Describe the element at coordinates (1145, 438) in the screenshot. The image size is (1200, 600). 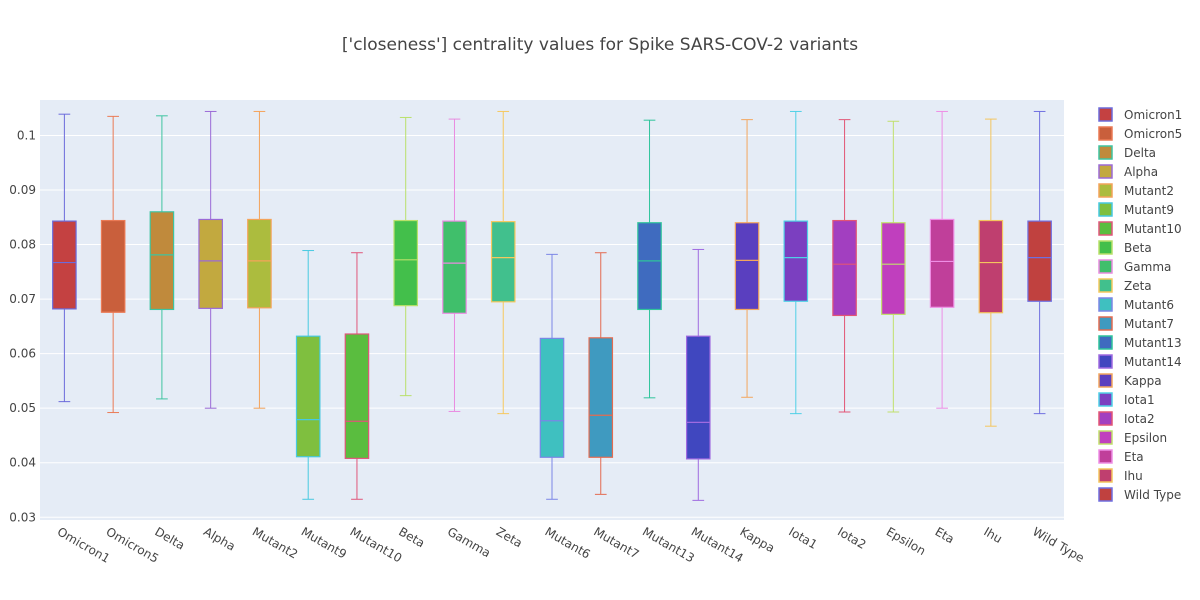
I see `legend-label: Epsilon` at that location.